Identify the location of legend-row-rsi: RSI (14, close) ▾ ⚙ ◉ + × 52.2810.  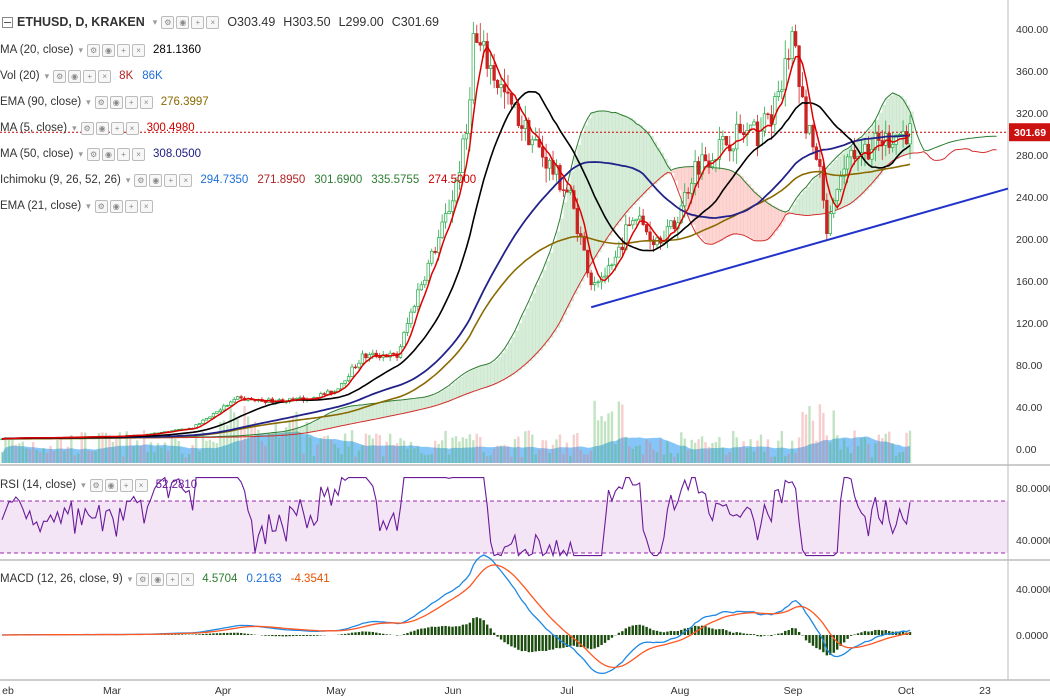
(103, 485).